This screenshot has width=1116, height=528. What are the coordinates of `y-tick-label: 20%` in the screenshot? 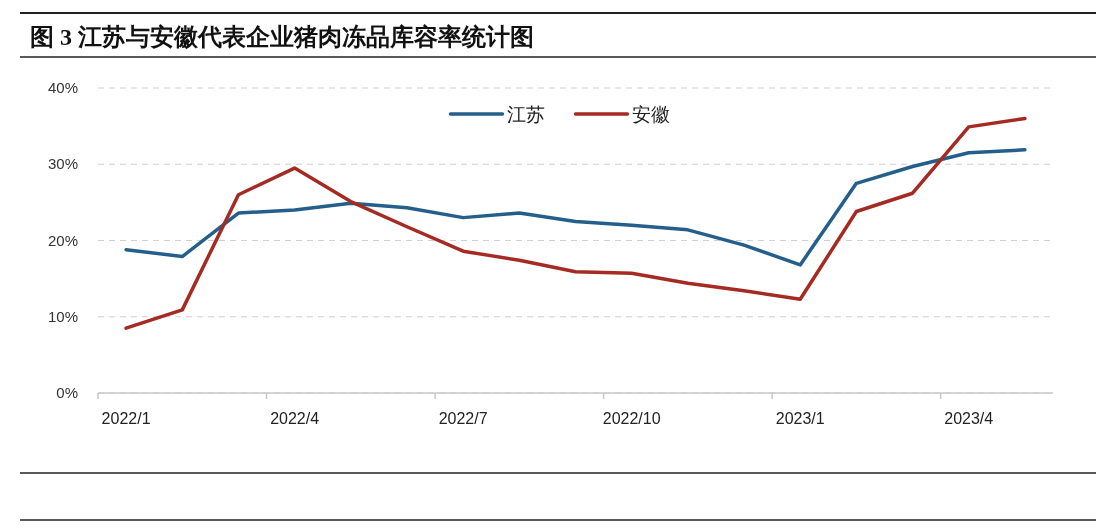 It's located at (62, 240).